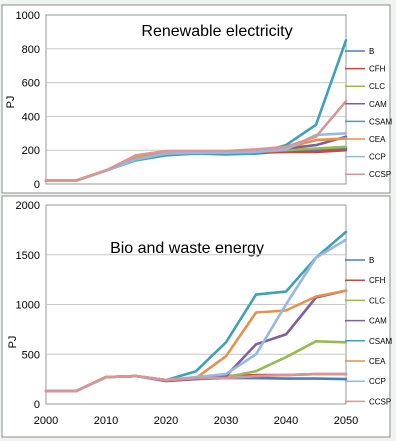 Image resolution: width=396 pixels, height=441 pixels. Describe the element at coordinates (28, 256) in the screenshot. I see `chart-2-y-tick-label: 1500` at that location.